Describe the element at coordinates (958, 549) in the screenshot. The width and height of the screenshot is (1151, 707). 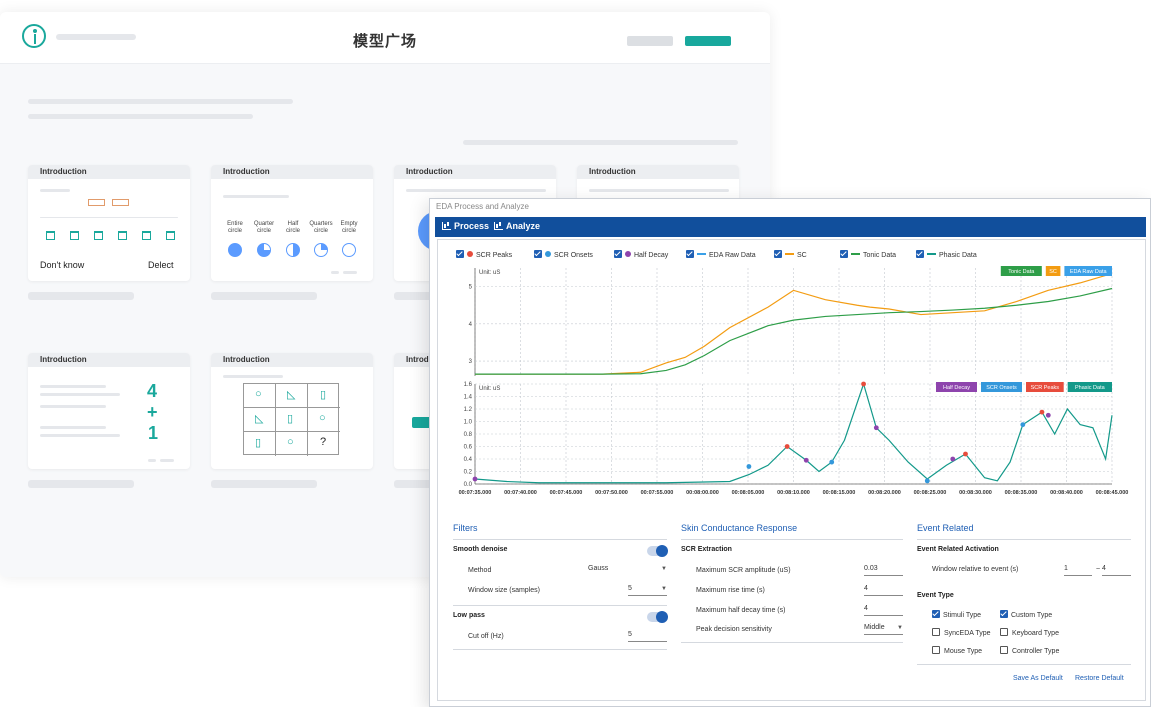
I see `activation-label: Event Related Activation` at that location.